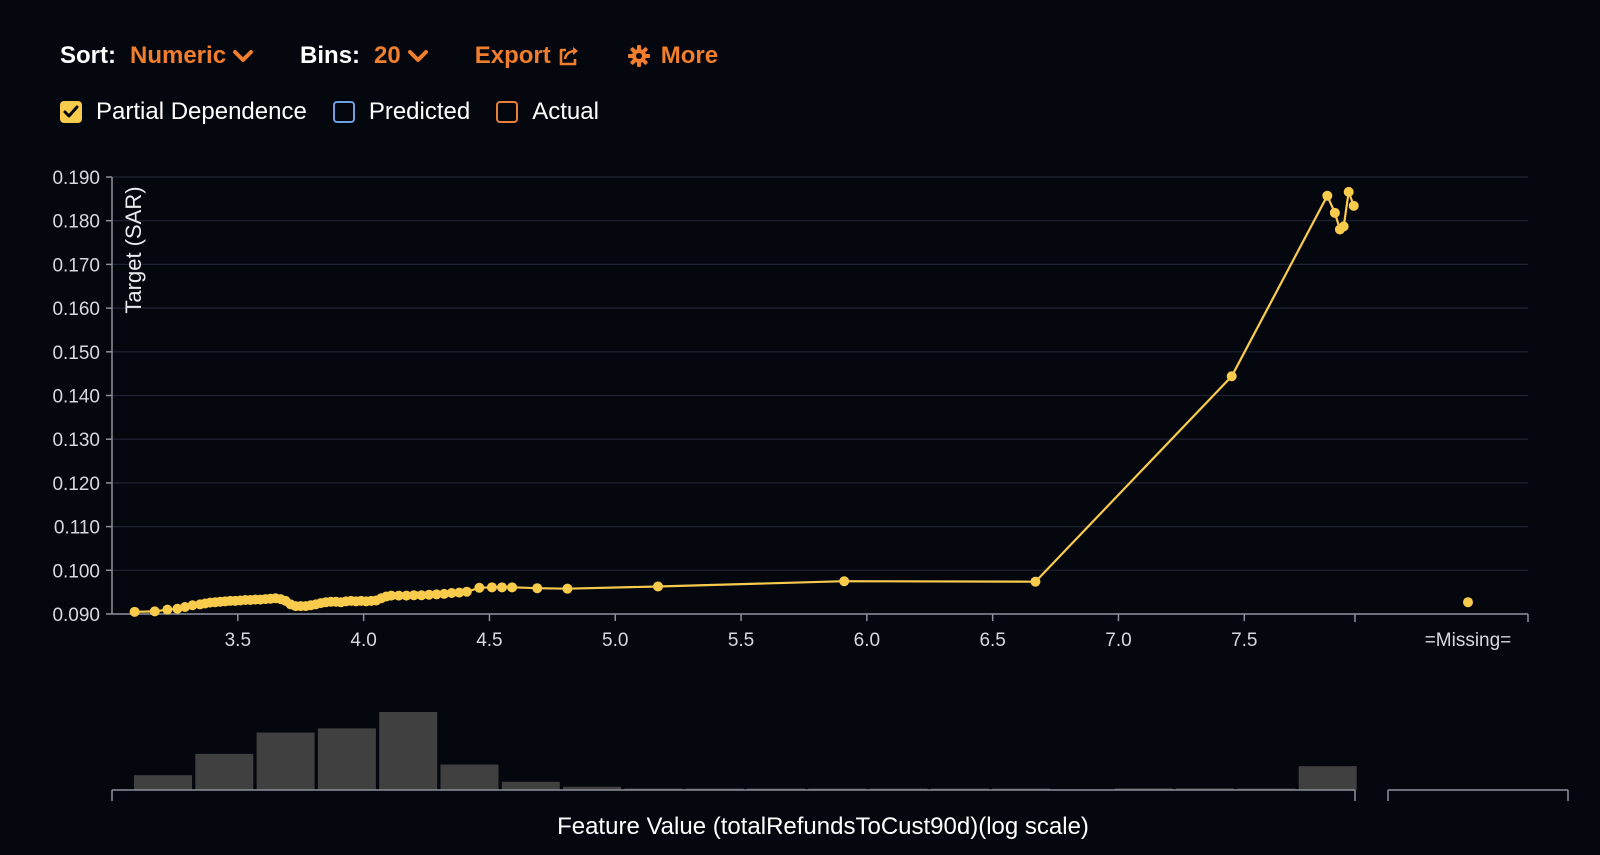 This screenshot has width=1600, height=855. What do you see at coordinates (489, 640) in the screenshot?
I see `x-tick-label: 4.5` at bounding box center [489, 640].